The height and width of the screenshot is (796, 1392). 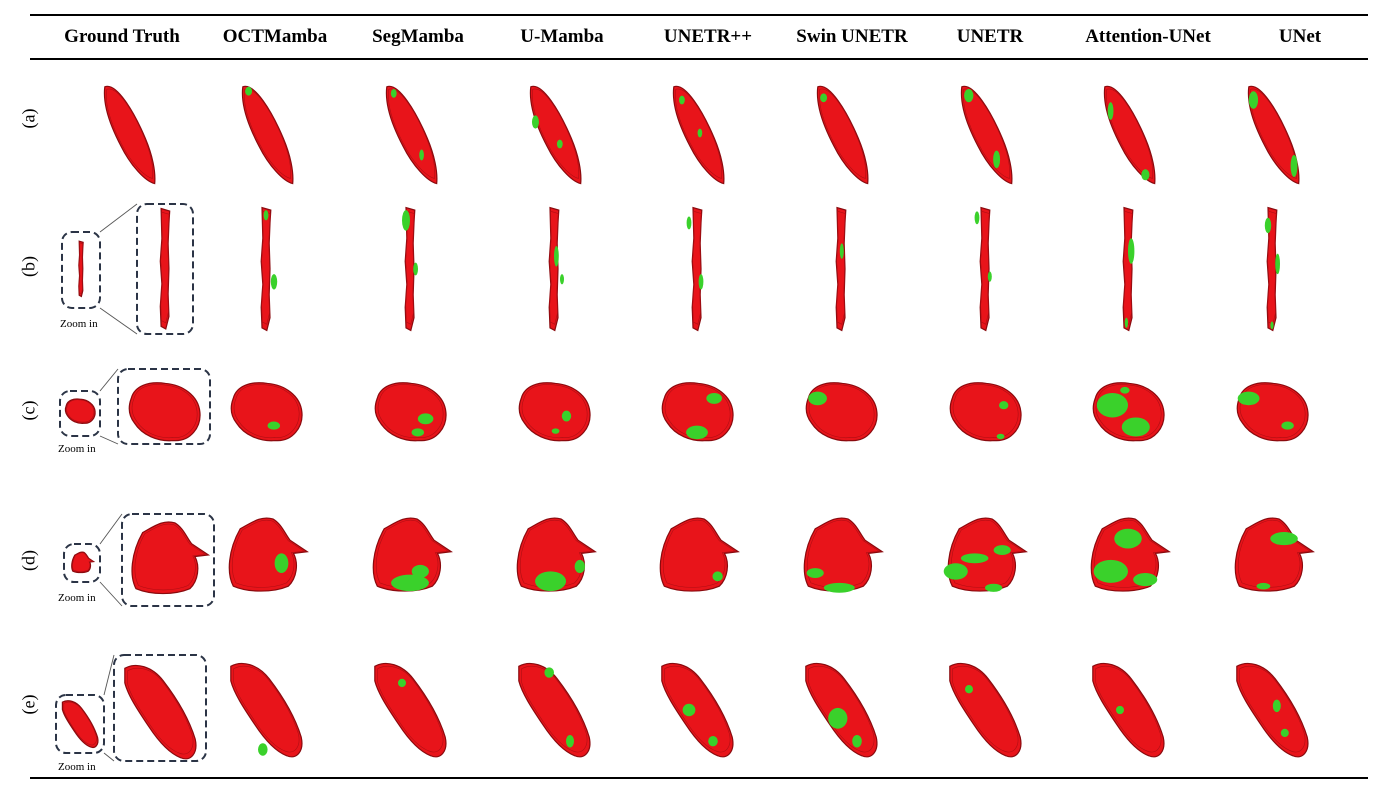 I want to click on top-rule, so click(x=699, y=15).